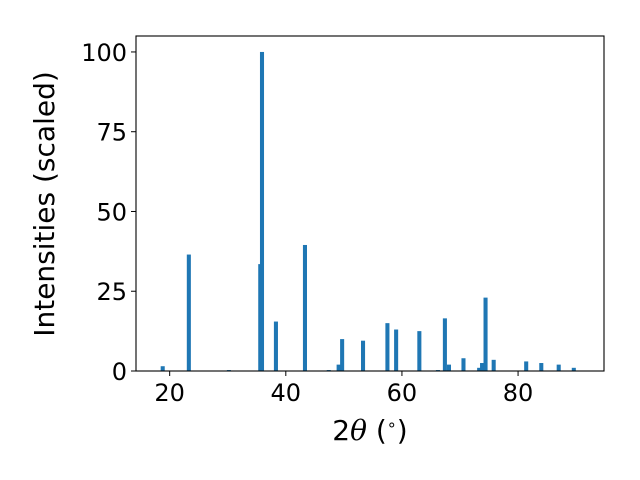 This screenshot has width=640, height=480. What do you see at coordinates (111, 133) in the screenshot?
I see `y-tick-label: 75` at bounding box center [111, 133].